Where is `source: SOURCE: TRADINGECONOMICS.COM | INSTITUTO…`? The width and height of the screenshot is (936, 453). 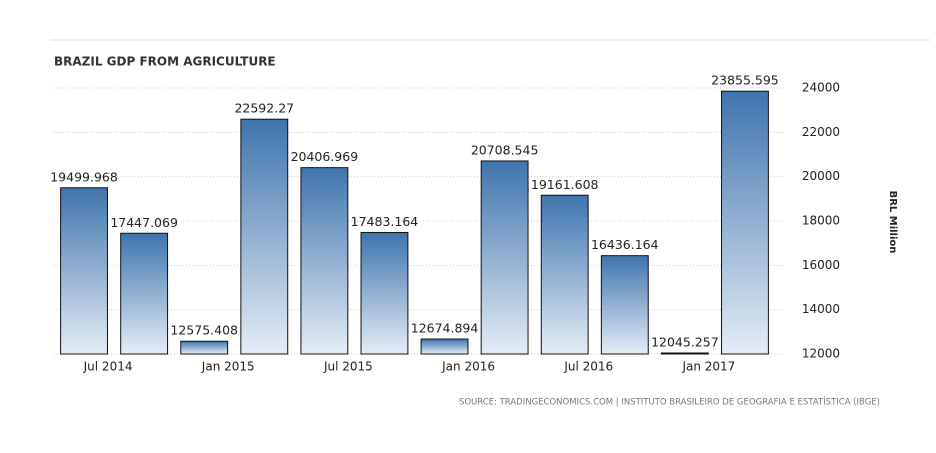
source: SOURCE: TRADINGECONOMICS.COM | INSTITUTO… is located at coordinates (669, 402).